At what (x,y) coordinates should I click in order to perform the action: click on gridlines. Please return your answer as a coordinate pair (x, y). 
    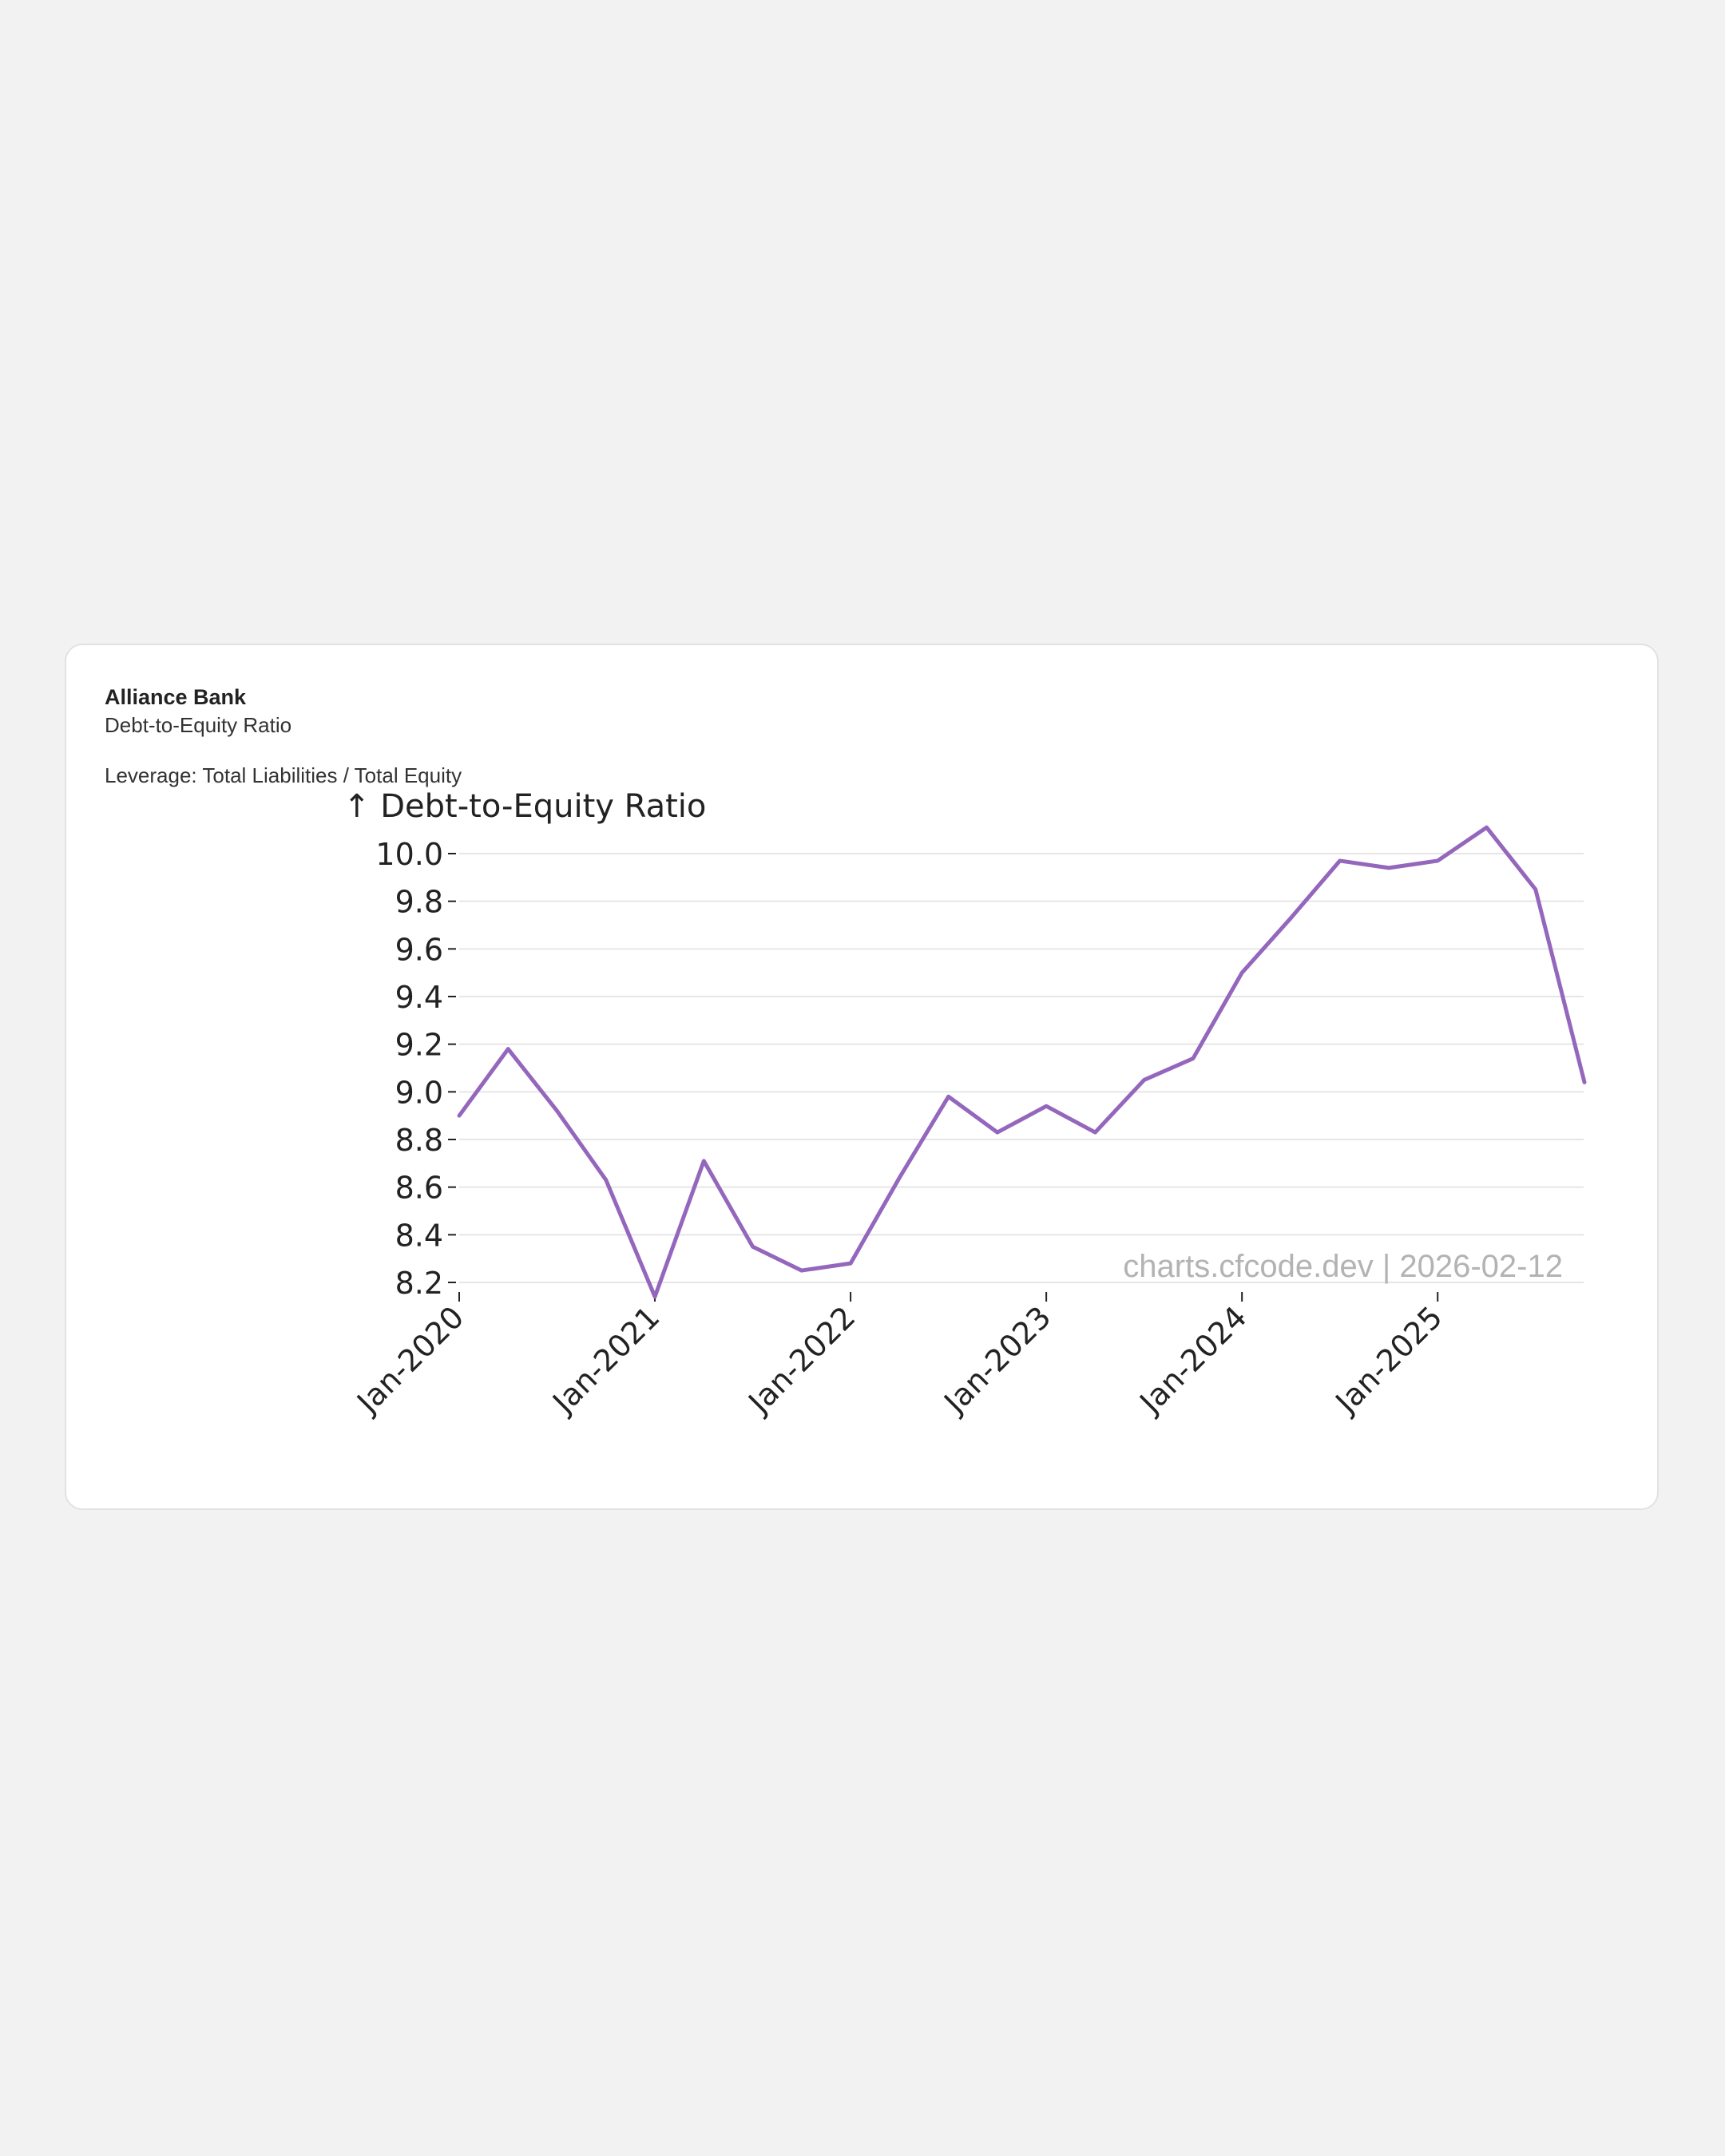
    Looking at the image, I should click on (1022, 1068).